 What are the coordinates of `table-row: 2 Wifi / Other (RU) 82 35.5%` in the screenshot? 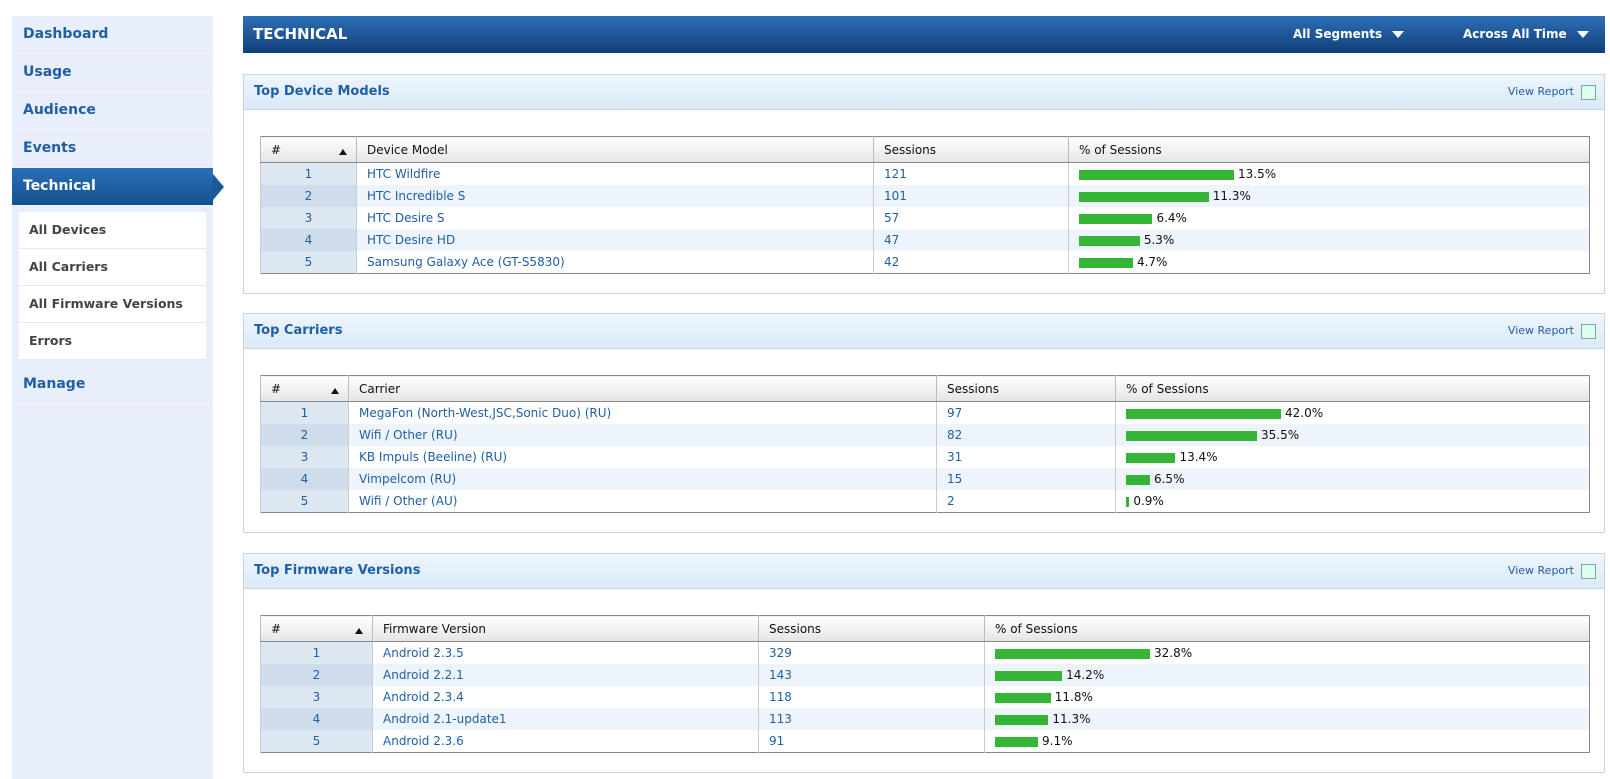 It's located at (925, 435).